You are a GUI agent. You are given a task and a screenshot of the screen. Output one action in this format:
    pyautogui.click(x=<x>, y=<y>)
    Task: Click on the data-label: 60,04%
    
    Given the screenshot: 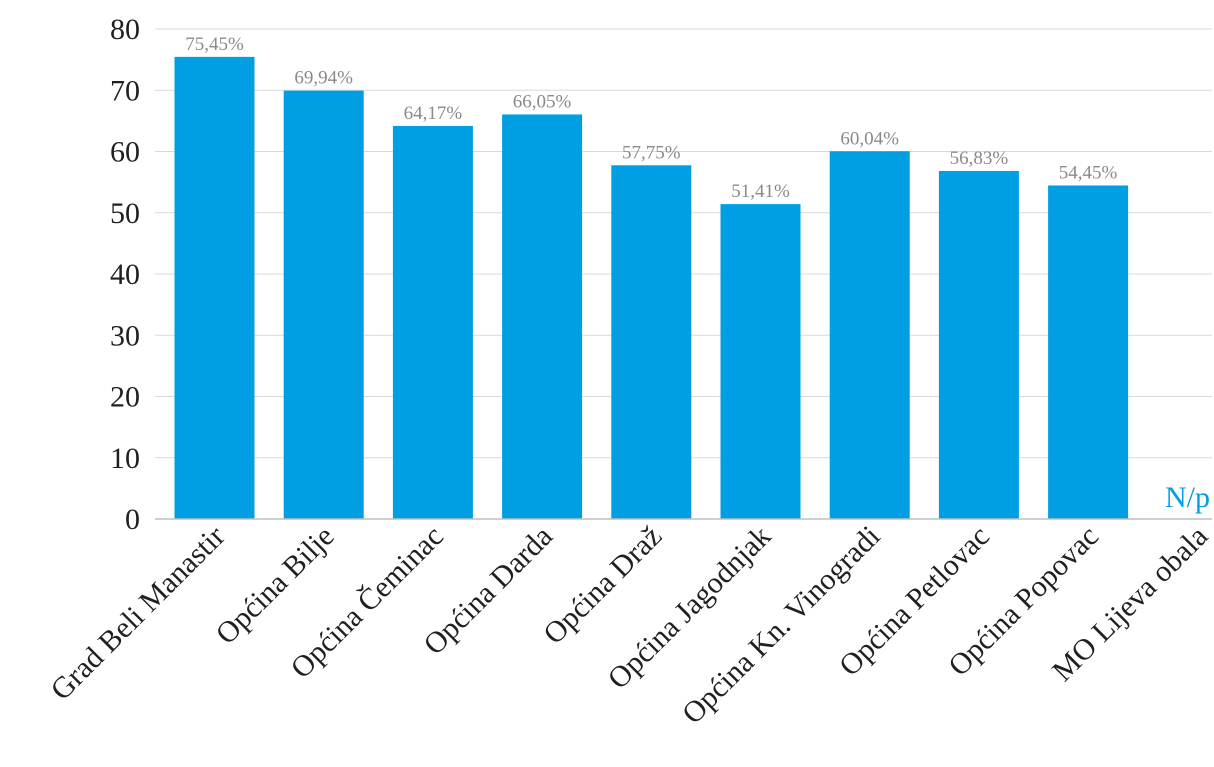 What is the action you would take?
    pyautogui.click(x=869, y=138)
    